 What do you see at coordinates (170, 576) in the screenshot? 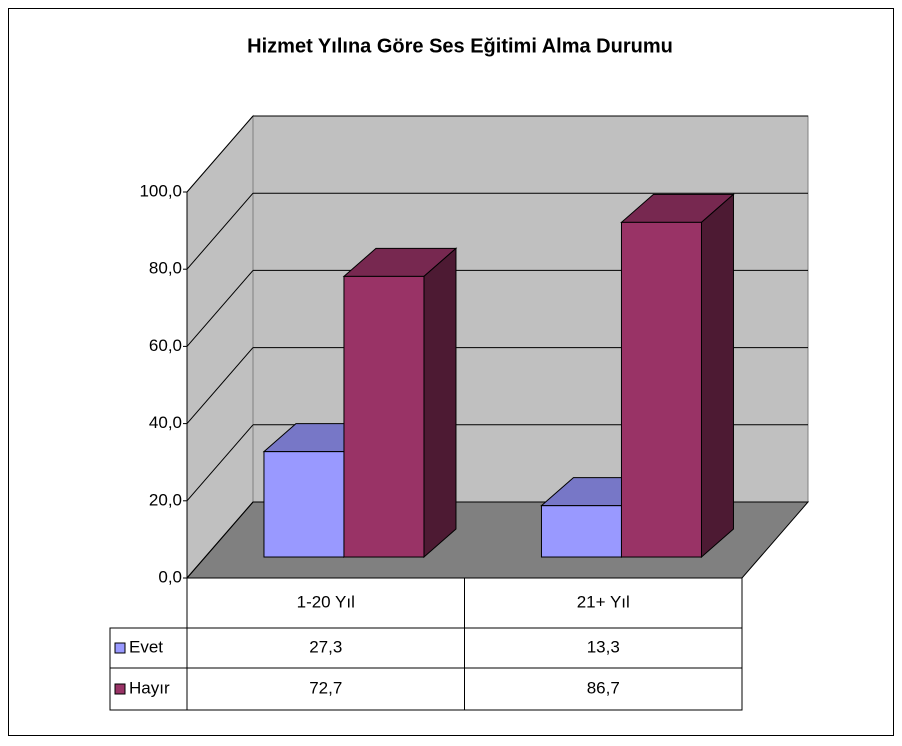
I see `y-tick-label: 0,0` at bounding box center [170, 576].